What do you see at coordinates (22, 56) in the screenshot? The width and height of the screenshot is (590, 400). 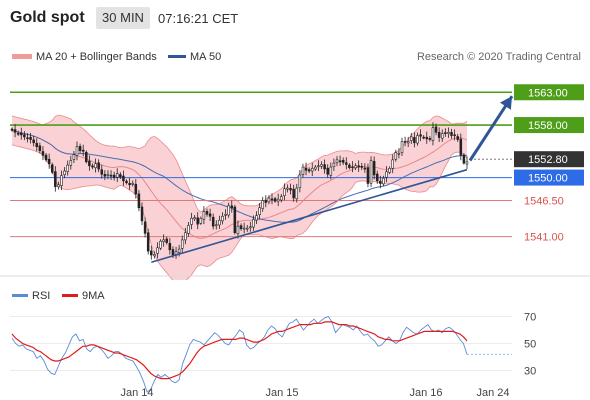 I see `bollinger-legend-swatch` at bounding box center [22, 56].